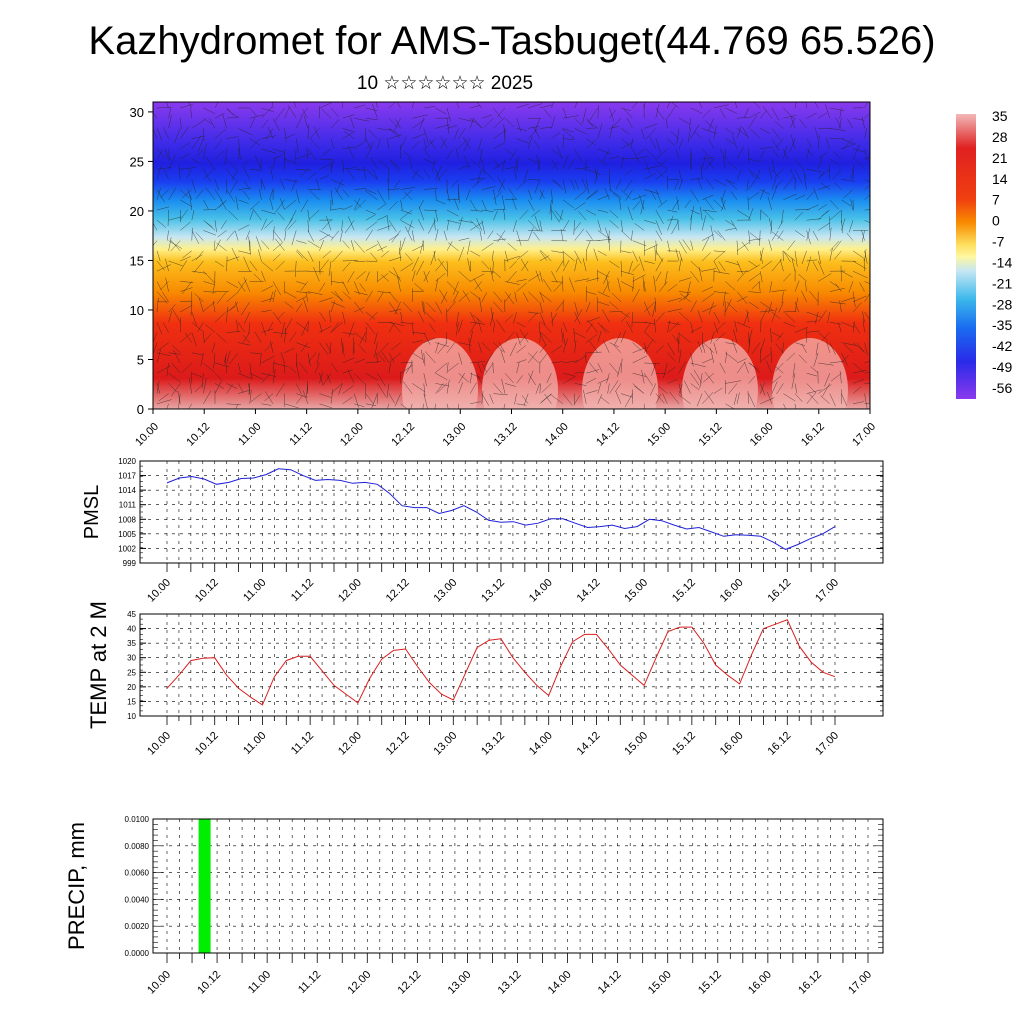  What do you see at coordinates (159, 983) in the screenshot?
I see `precip-x-tick-label: 10.00` at bounding box center [159, 983].